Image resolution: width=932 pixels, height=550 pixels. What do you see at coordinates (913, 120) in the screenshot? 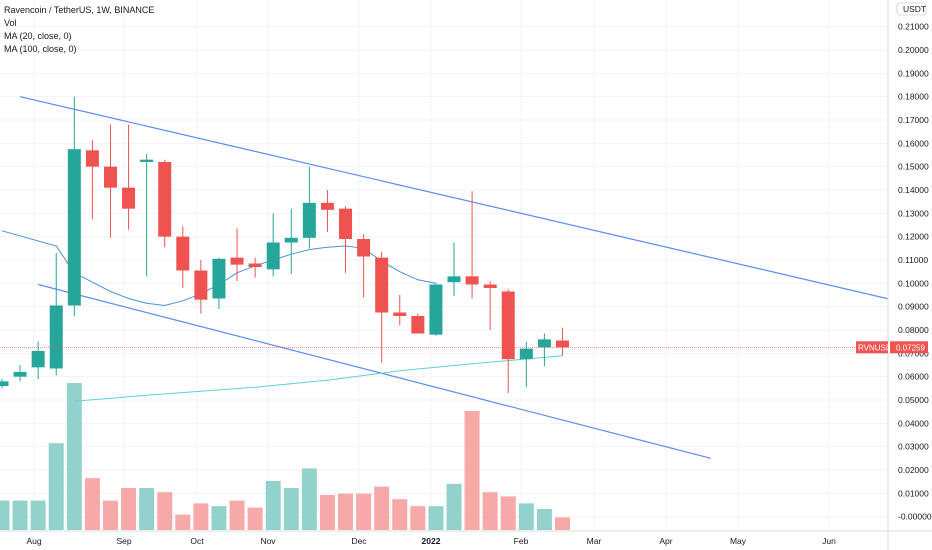
I see `price-tick-label: 0.17000` at bounding box center [913, 120].